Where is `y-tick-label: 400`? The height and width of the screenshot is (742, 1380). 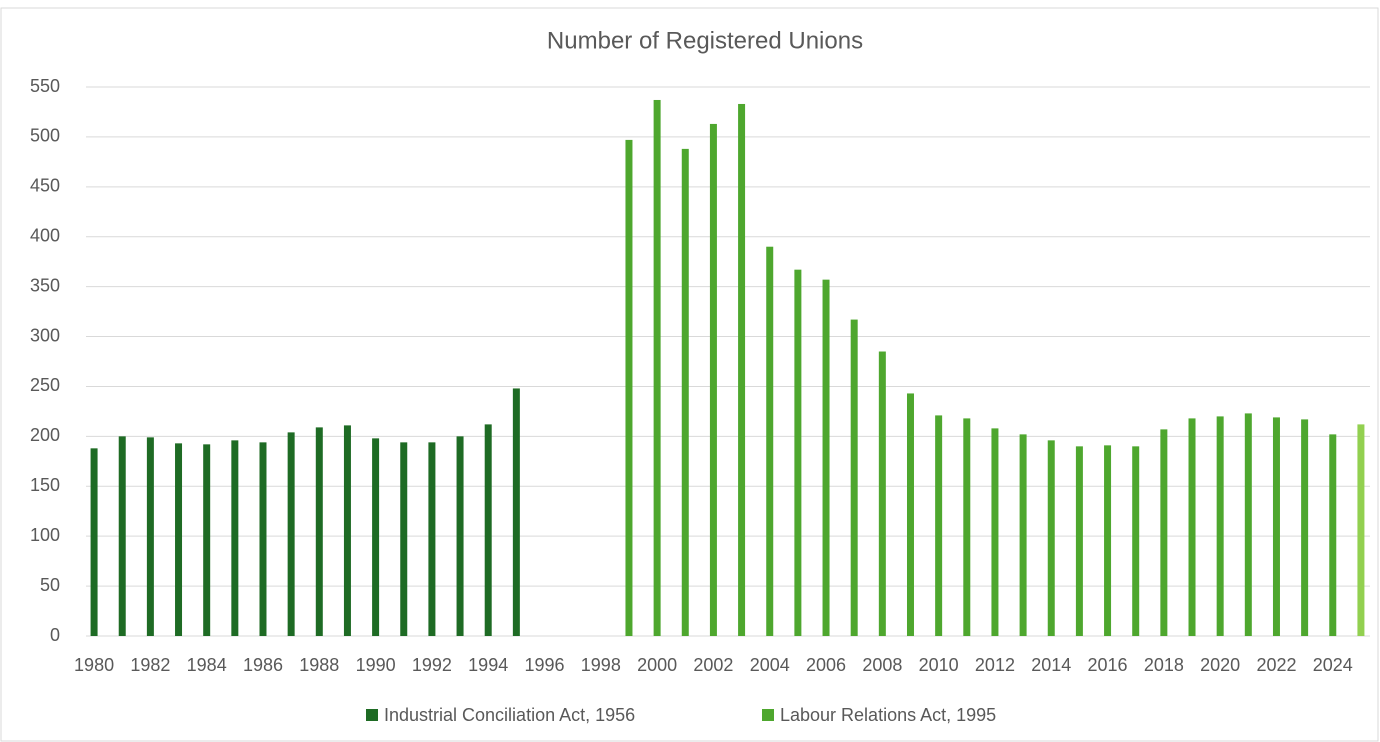 y-tick-label: 400 is located at coordinates (45, 235).